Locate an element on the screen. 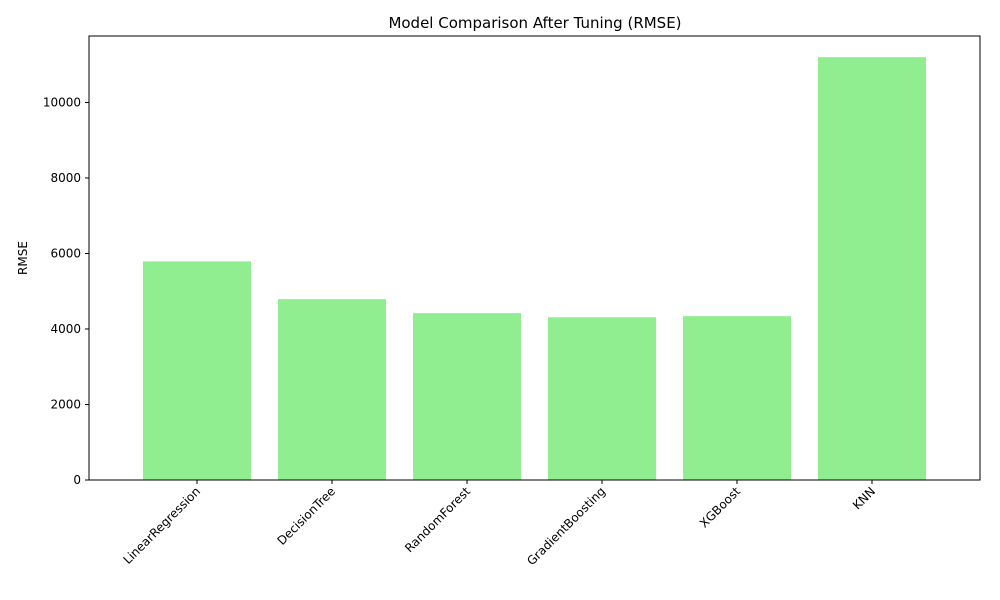 The image size is (1000, 600). y-axis: 0 2000 4000 6000 8000 10000 is located at coordinates (66, 291).